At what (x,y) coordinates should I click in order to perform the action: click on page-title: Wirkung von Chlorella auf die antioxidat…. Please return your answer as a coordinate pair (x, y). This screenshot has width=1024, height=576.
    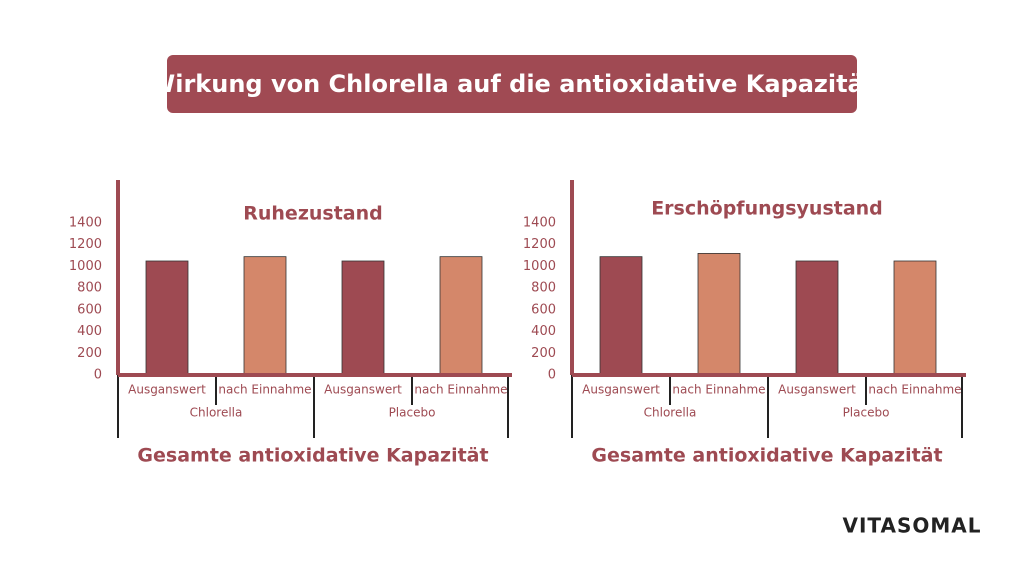
    Looking at the image, I should click on (512, 84).